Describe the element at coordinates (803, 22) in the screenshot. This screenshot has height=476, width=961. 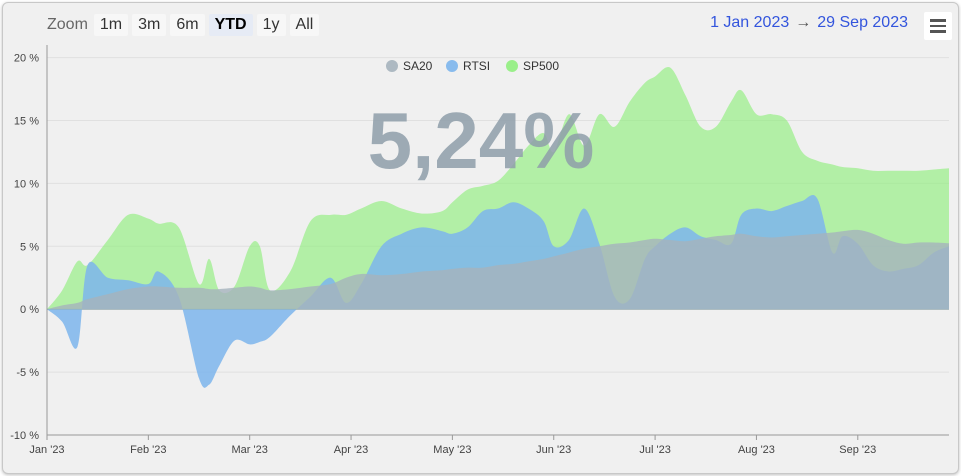
I see `range-arrow-icon: →` at that location.